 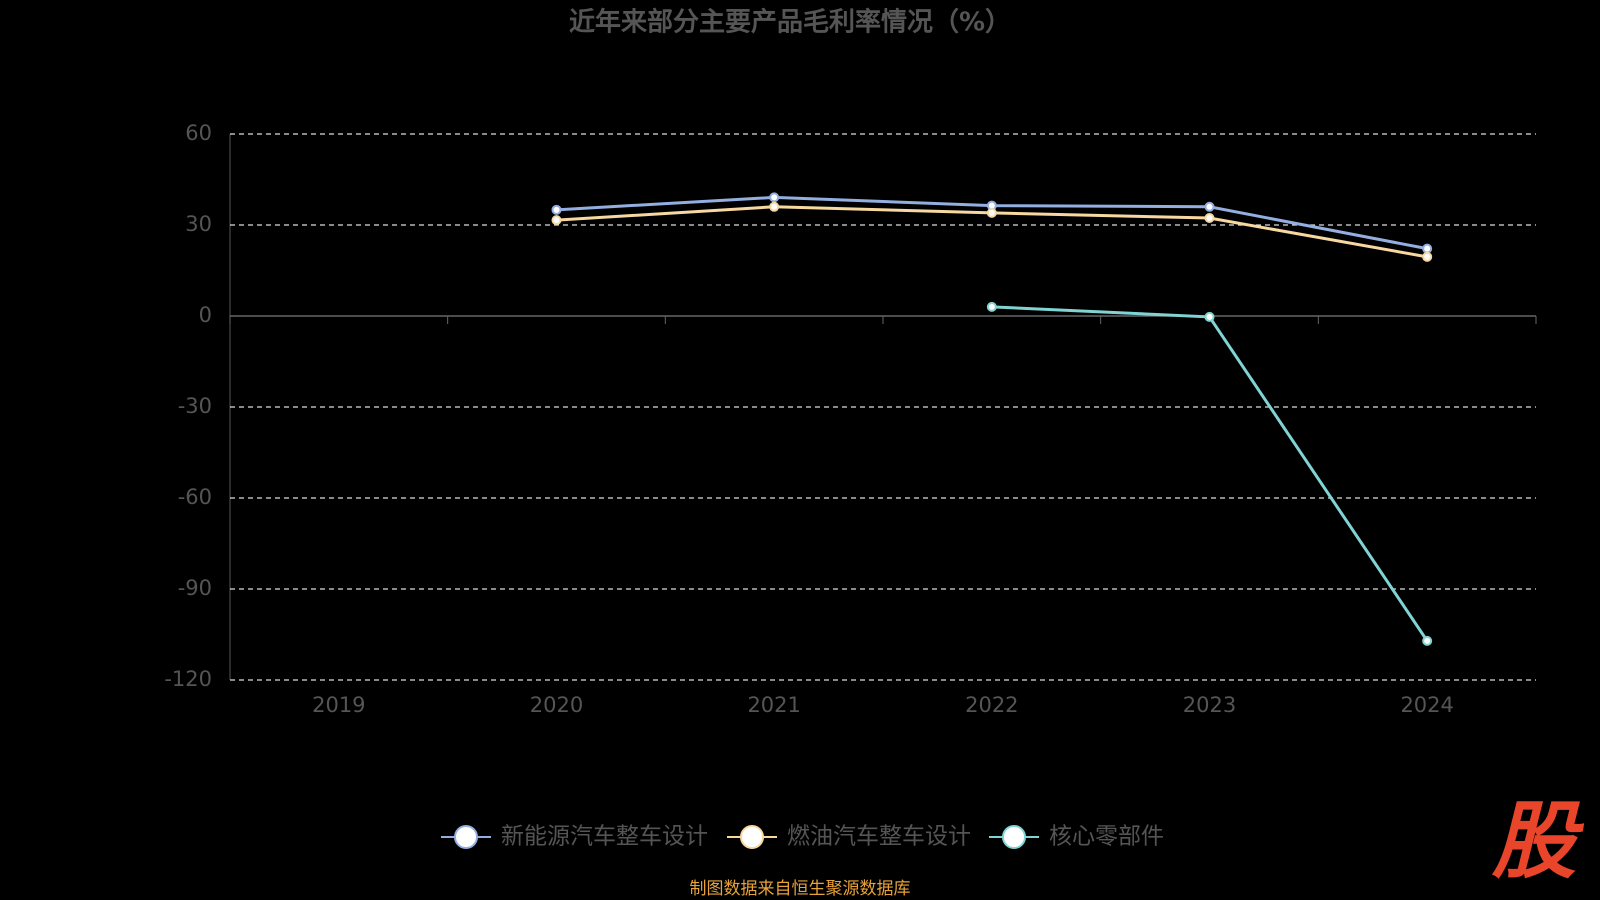 What do you see at coordinates (556, 705) in the screenshot?
I see `x-tick-label: 2020` at bounding box center [556, 705].